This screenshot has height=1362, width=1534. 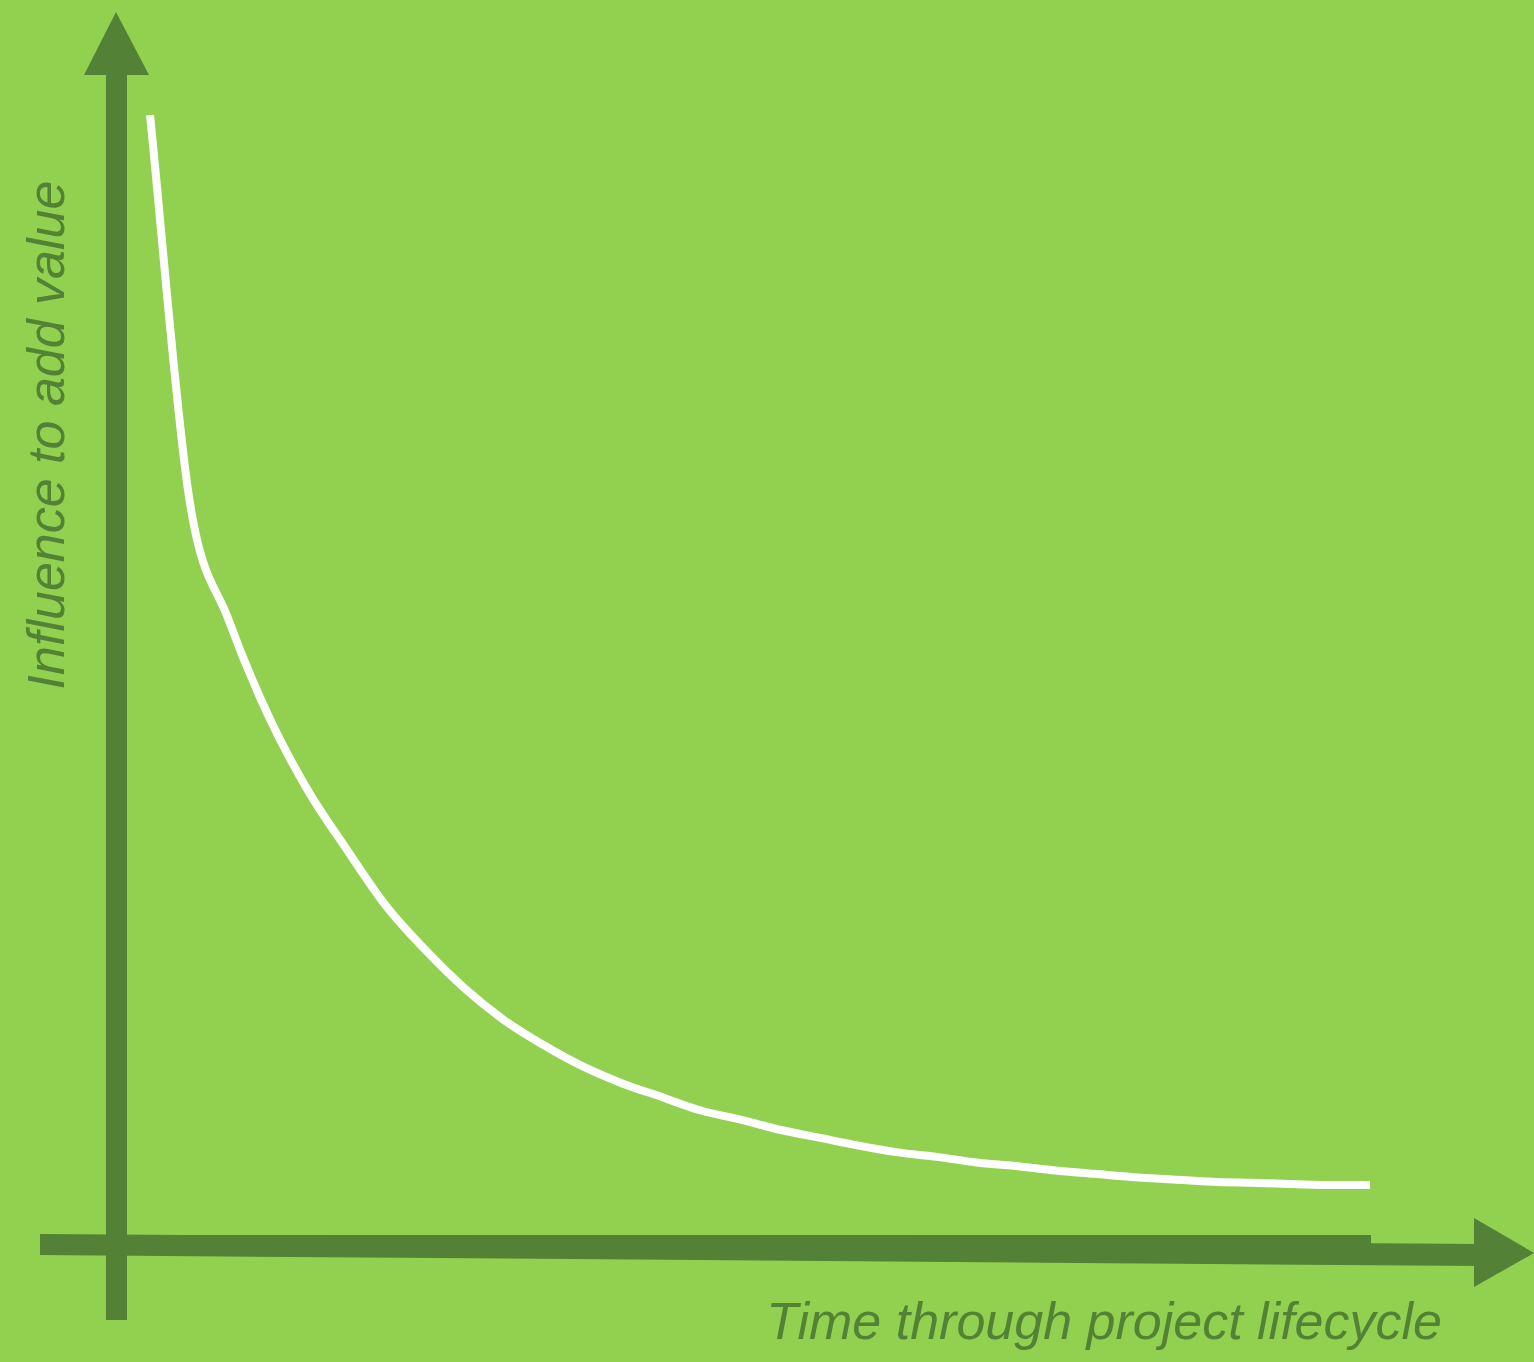 I want to click on y-axis-title: Influence to add value, so click(x=46, y=435).